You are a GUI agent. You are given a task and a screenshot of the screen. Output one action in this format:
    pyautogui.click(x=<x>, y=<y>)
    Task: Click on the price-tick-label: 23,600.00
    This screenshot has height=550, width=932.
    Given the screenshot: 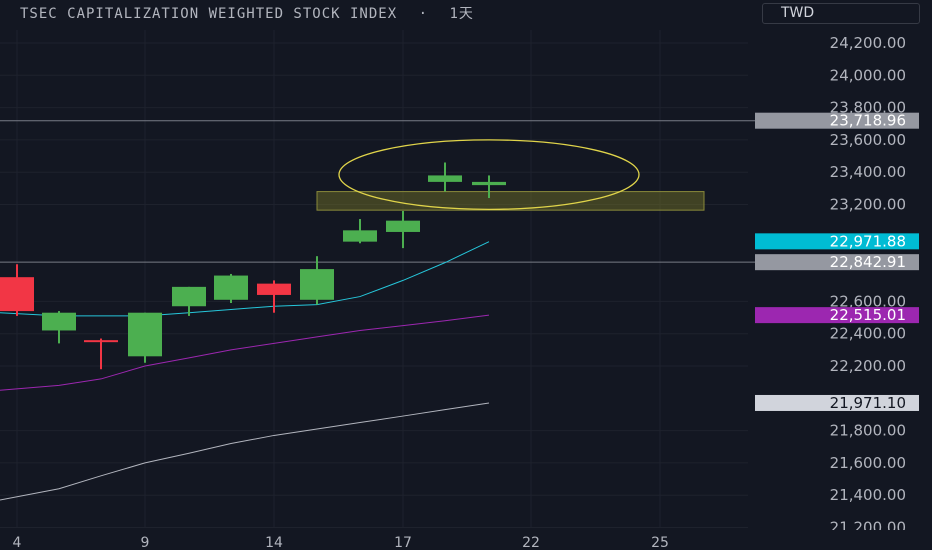 What is the action you would take?
    pyautogui.click(x=868, y=140)
    